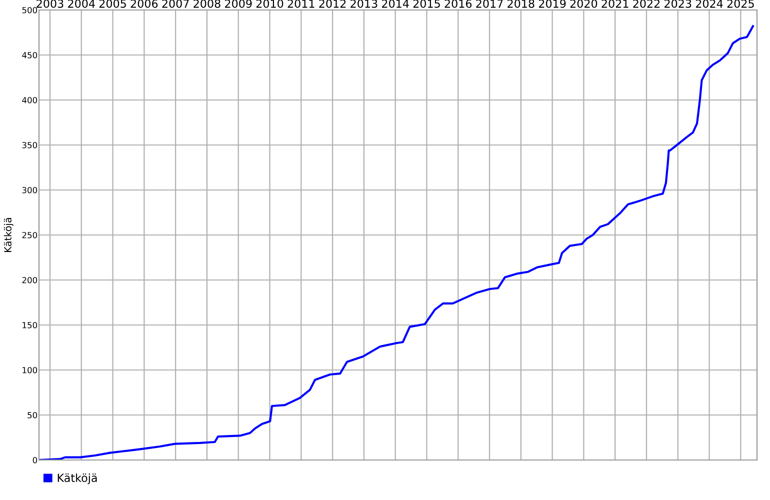 The height and width of the screenshot is (500, 770). What do you see at coordinates (30, 145) in the screenshot?
I see `y-tick-label: 350` at bounding box center [30, 145].